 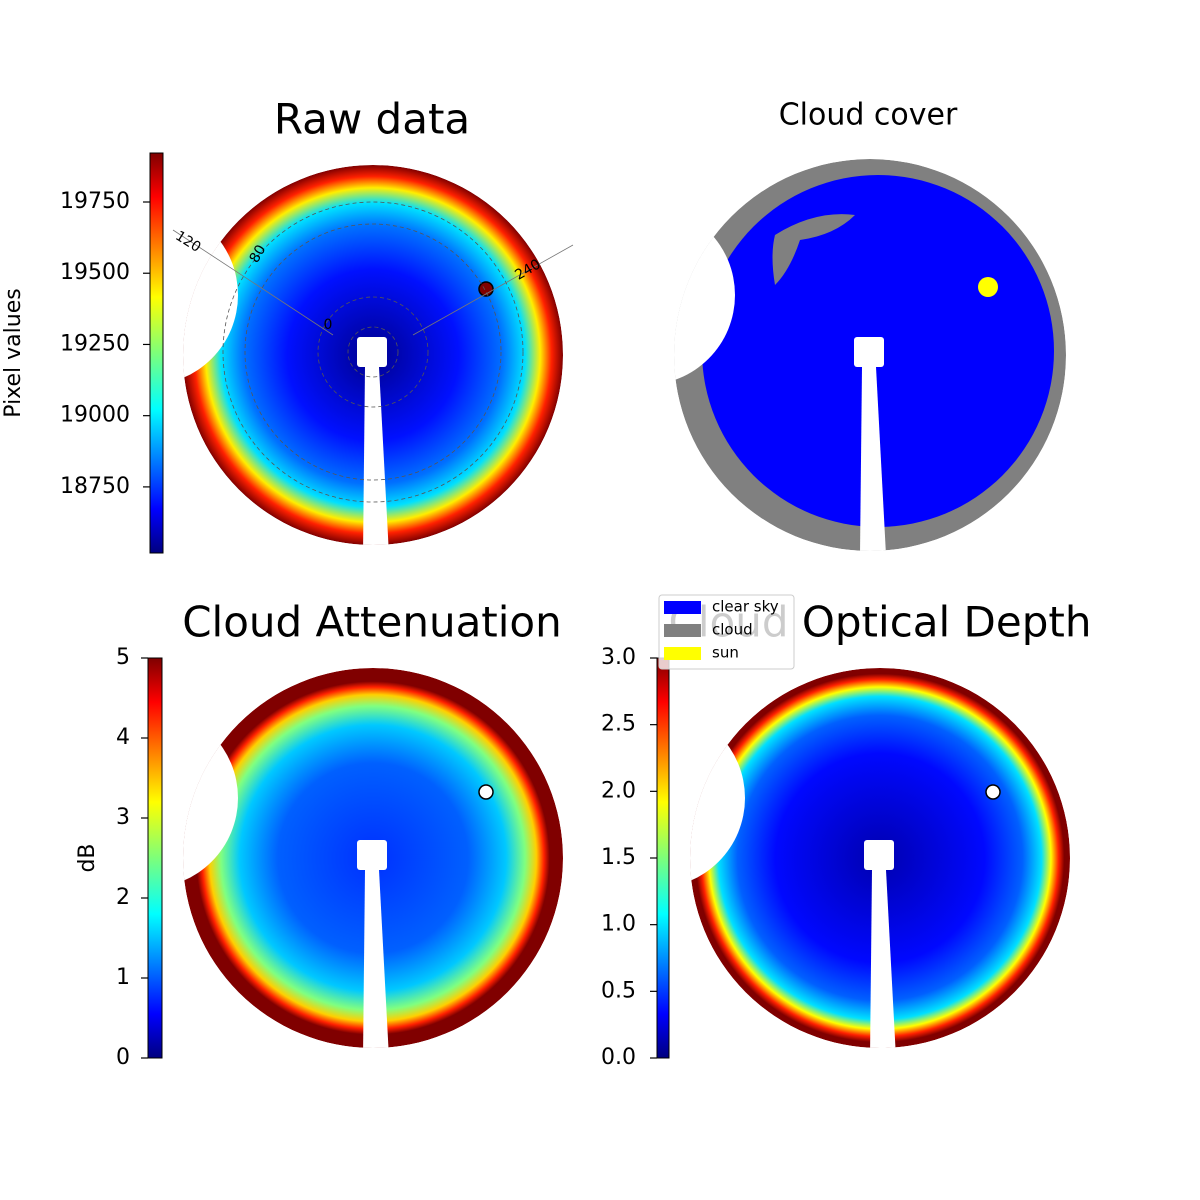 I want to click on tick-label: 19750, so click(x=95, y=201).